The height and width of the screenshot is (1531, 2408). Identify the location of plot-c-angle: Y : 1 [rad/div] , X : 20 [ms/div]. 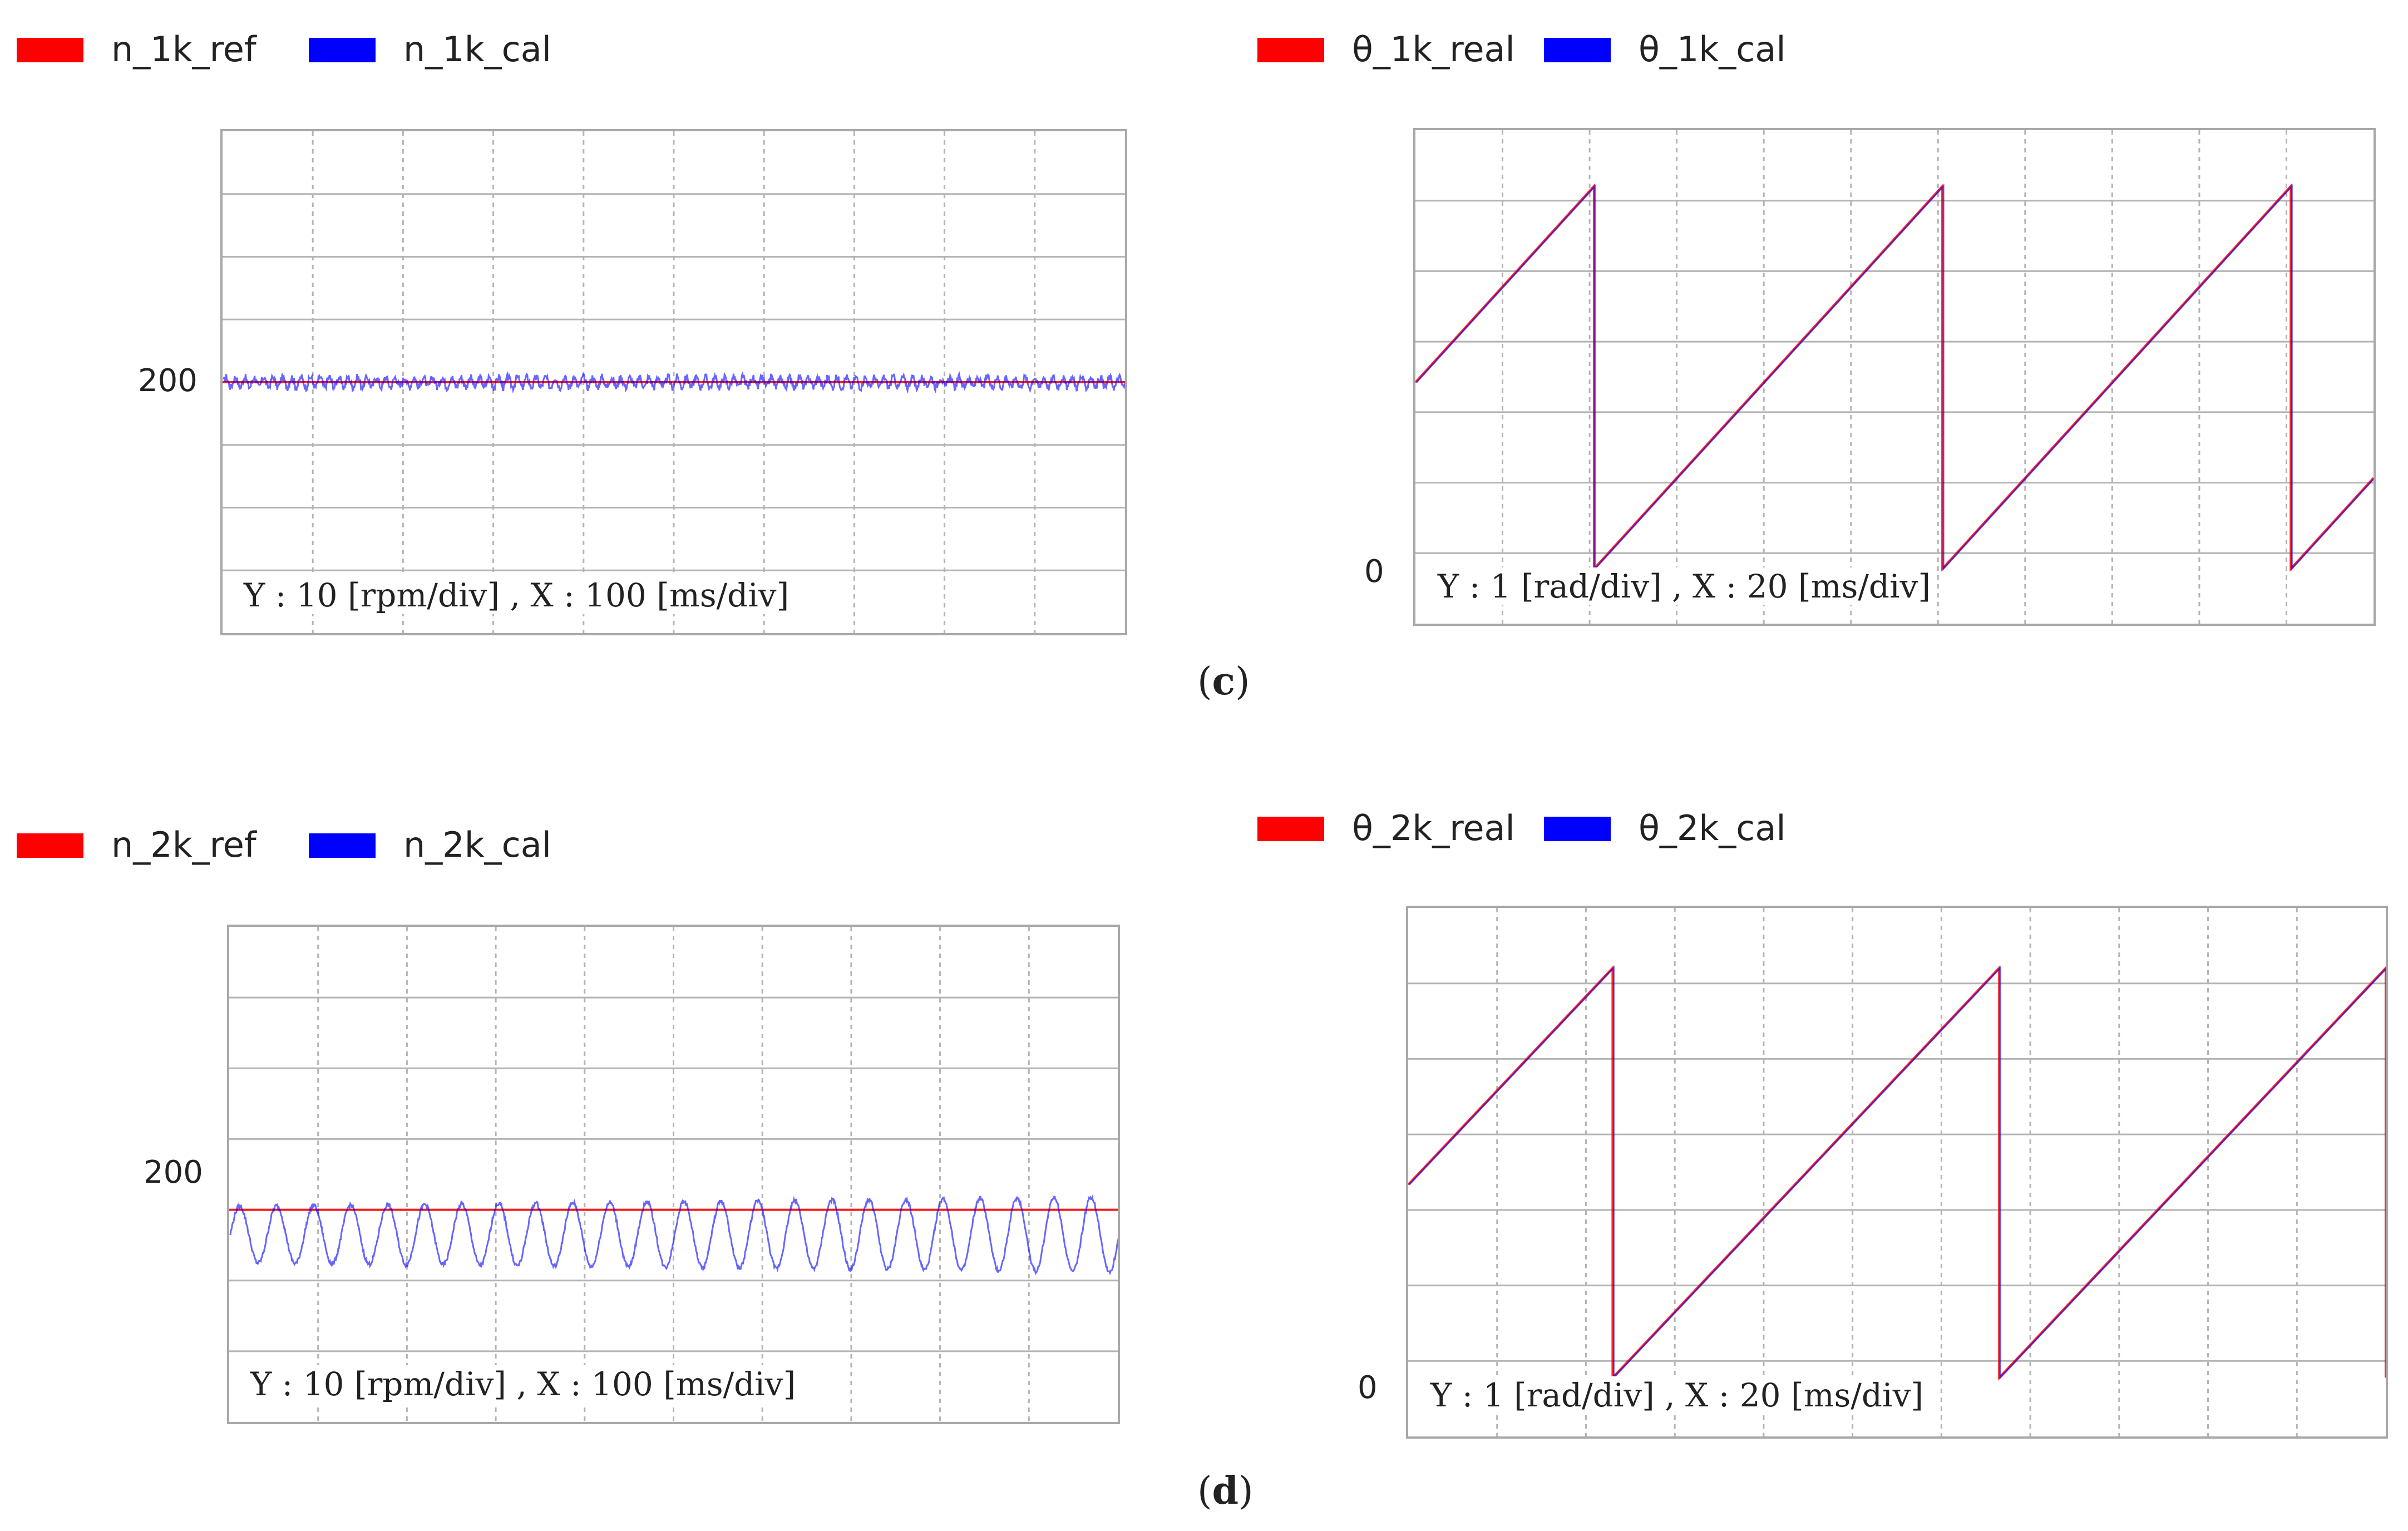
(1894, 377).